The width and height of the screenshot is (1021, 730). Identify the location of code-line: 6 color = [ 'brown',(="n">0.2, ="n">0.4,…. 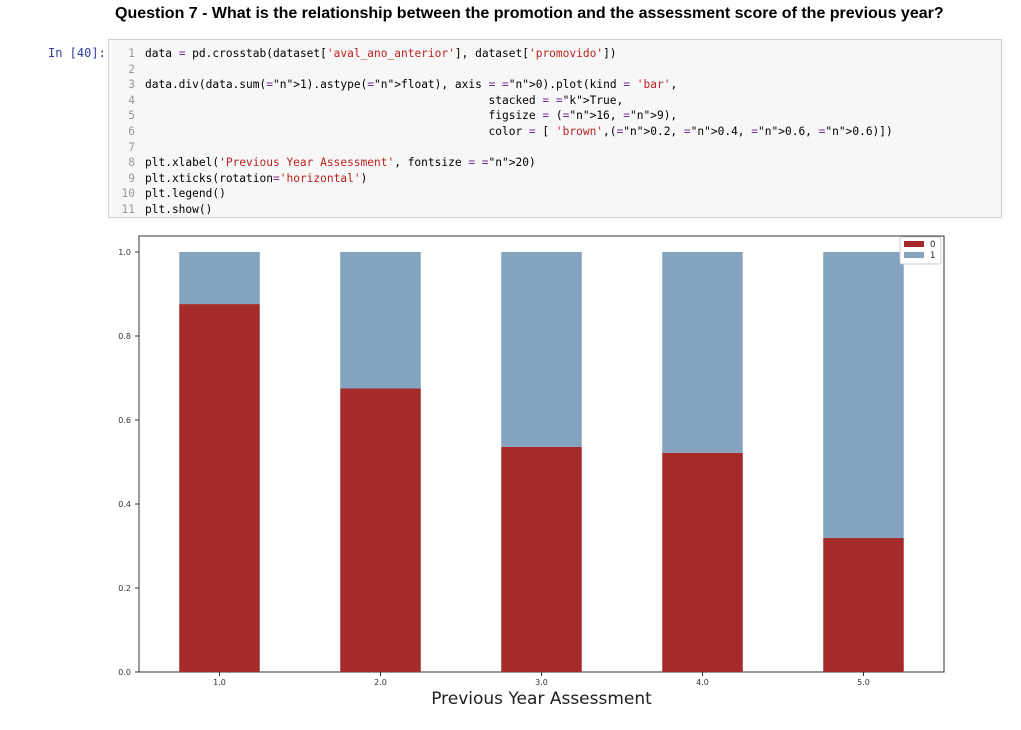
(549, 131).